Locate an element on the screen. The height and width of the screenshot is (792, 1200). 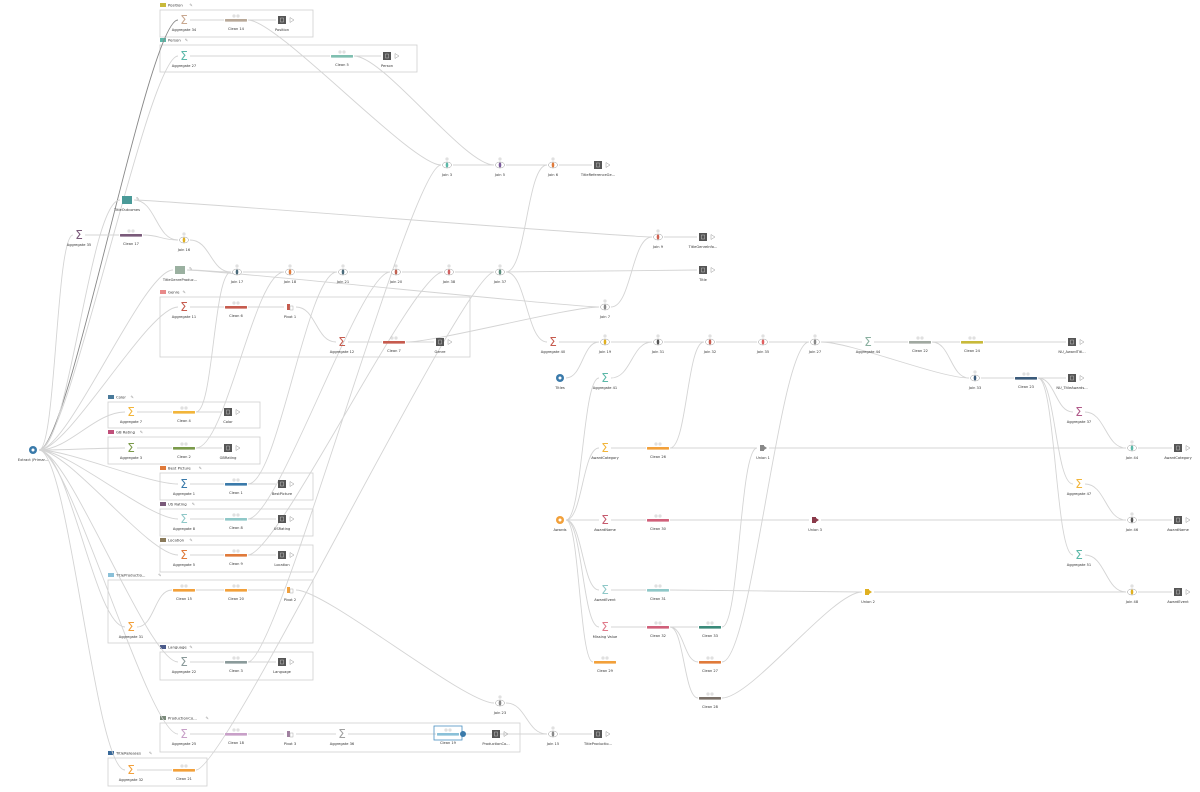
group-color: Color ✎ is located at coordinates (184, 412).